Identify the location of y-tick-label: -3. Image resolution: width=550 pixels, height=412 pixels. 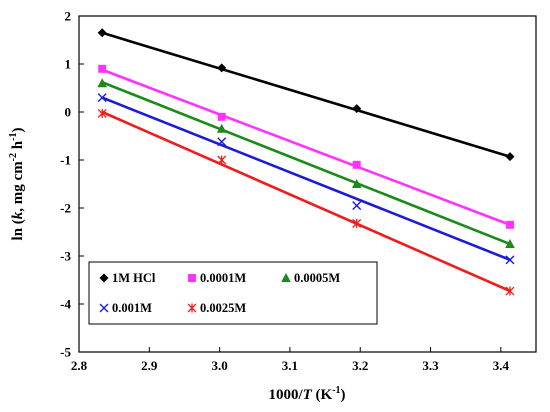
(65, 256).